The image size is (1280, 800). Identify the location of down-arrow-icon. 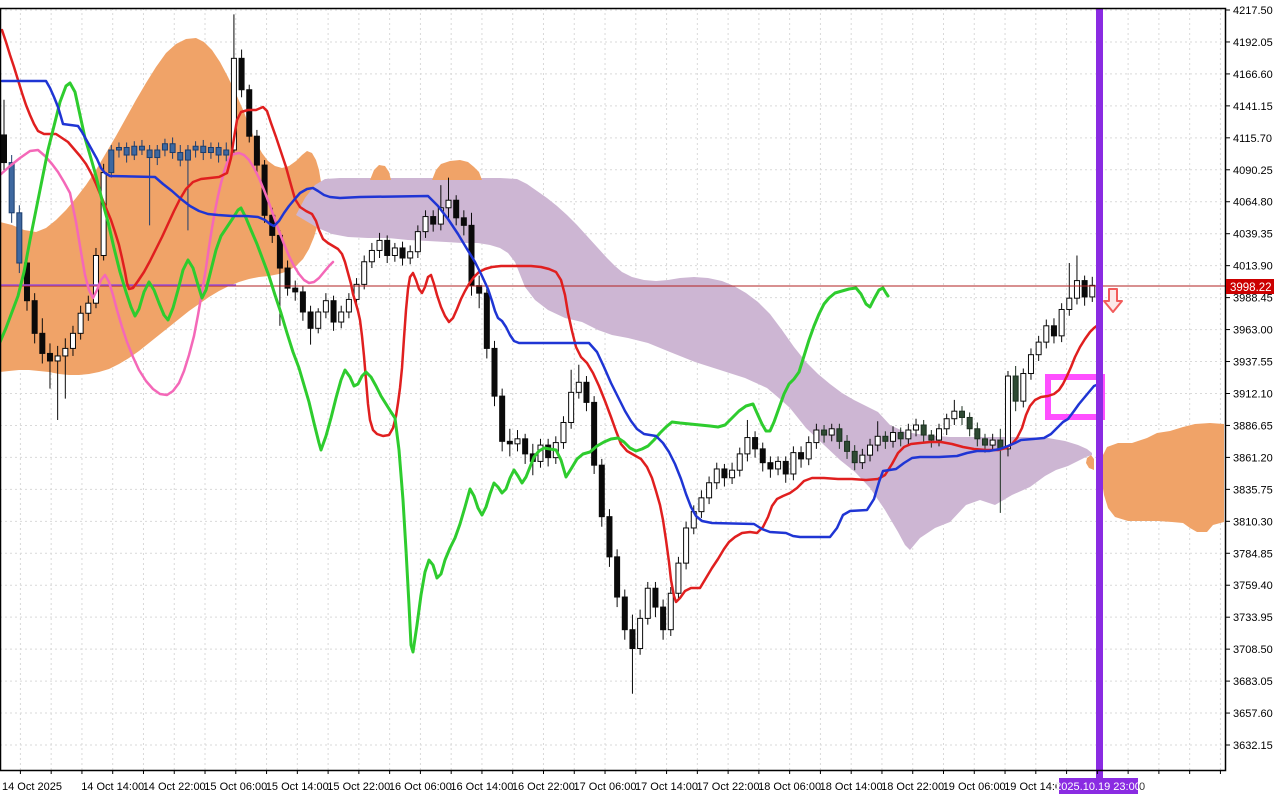
(1113, 300).